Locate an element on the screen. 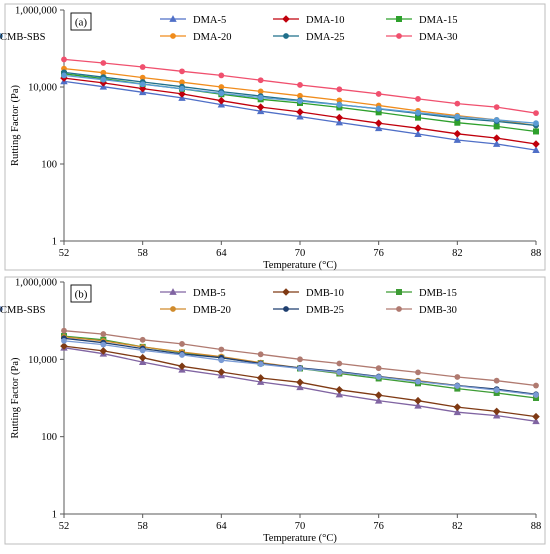 Image resolution: width=550 pixels, height=554 pixels. legend-label: DMB-30 is located at coordinates (438, 310).